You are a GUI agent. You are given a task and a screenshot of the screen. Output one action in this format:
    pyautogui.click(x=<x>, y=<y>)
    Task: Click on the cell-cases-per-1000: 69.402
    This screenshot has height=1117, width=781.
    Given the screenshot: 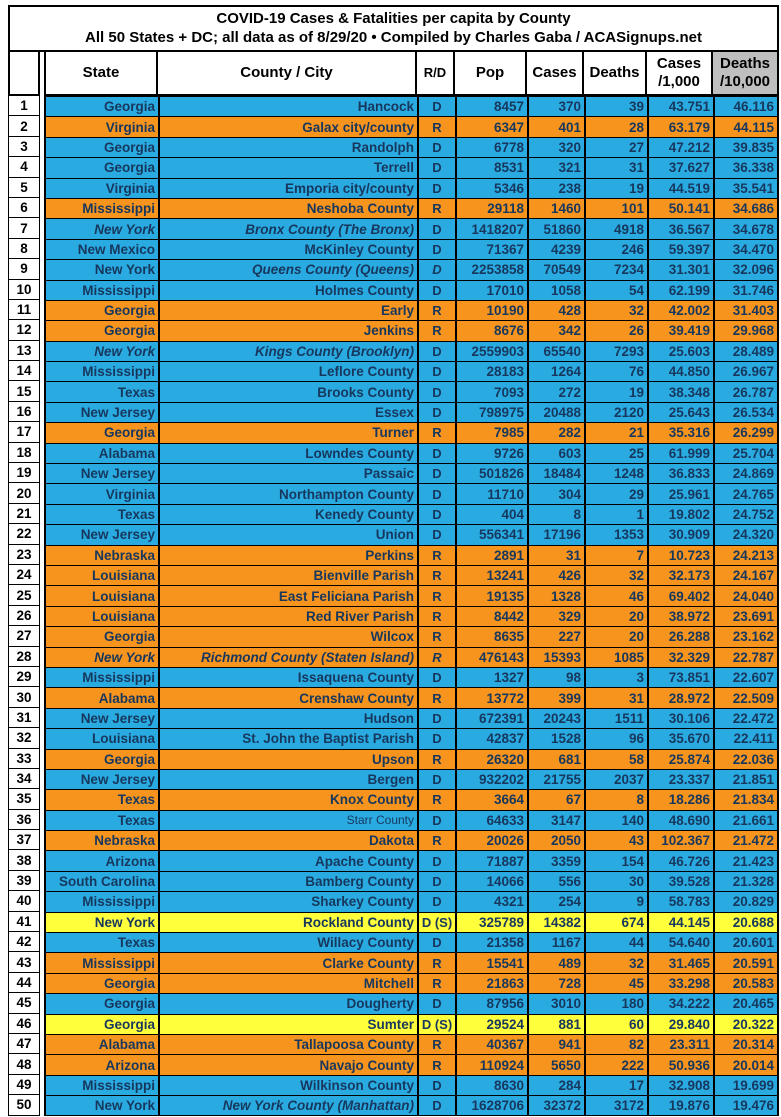 What is the action you would take?
    pyautogui.click(x=680, y=595)
    